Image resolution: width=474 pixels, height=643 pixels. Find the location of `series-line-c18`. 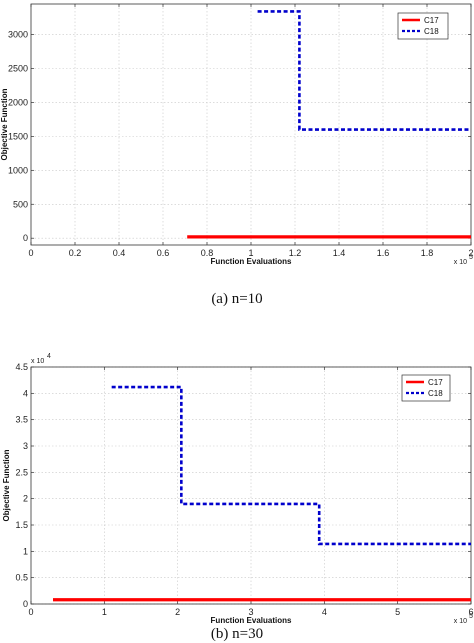

series-line-c18 is located at coordinates (364, 70).